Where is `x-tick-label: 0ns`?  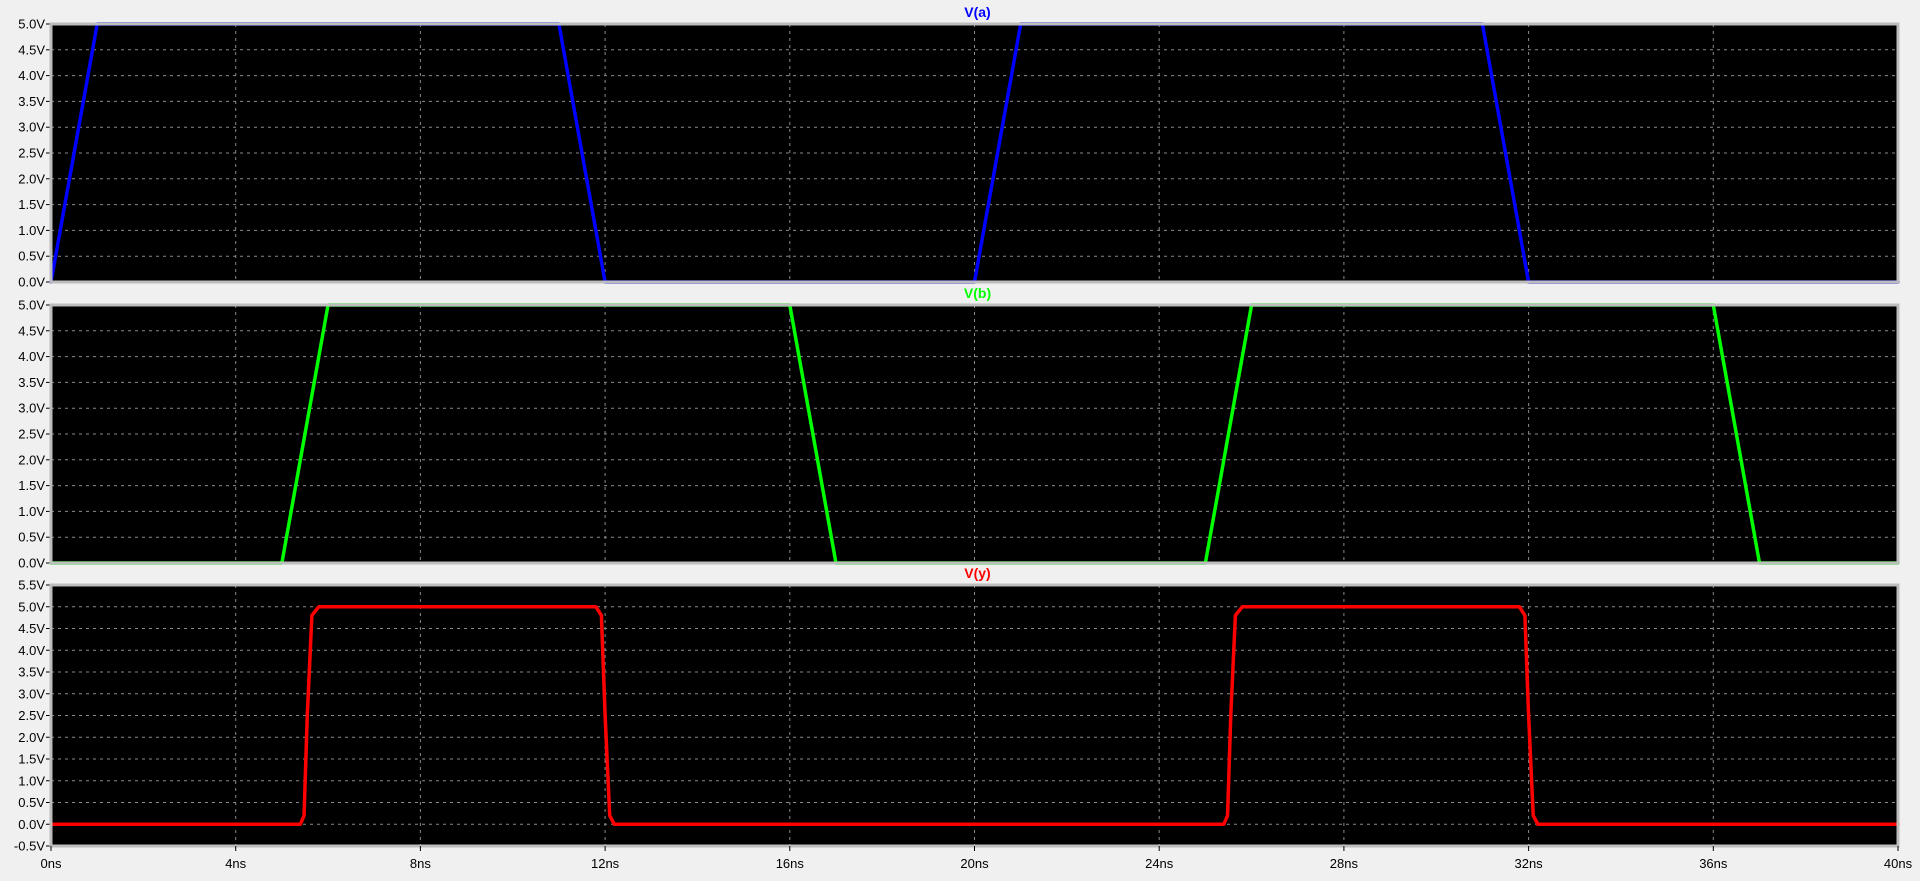 x-tick-label: 0ns is located at coordinates (51, 863).